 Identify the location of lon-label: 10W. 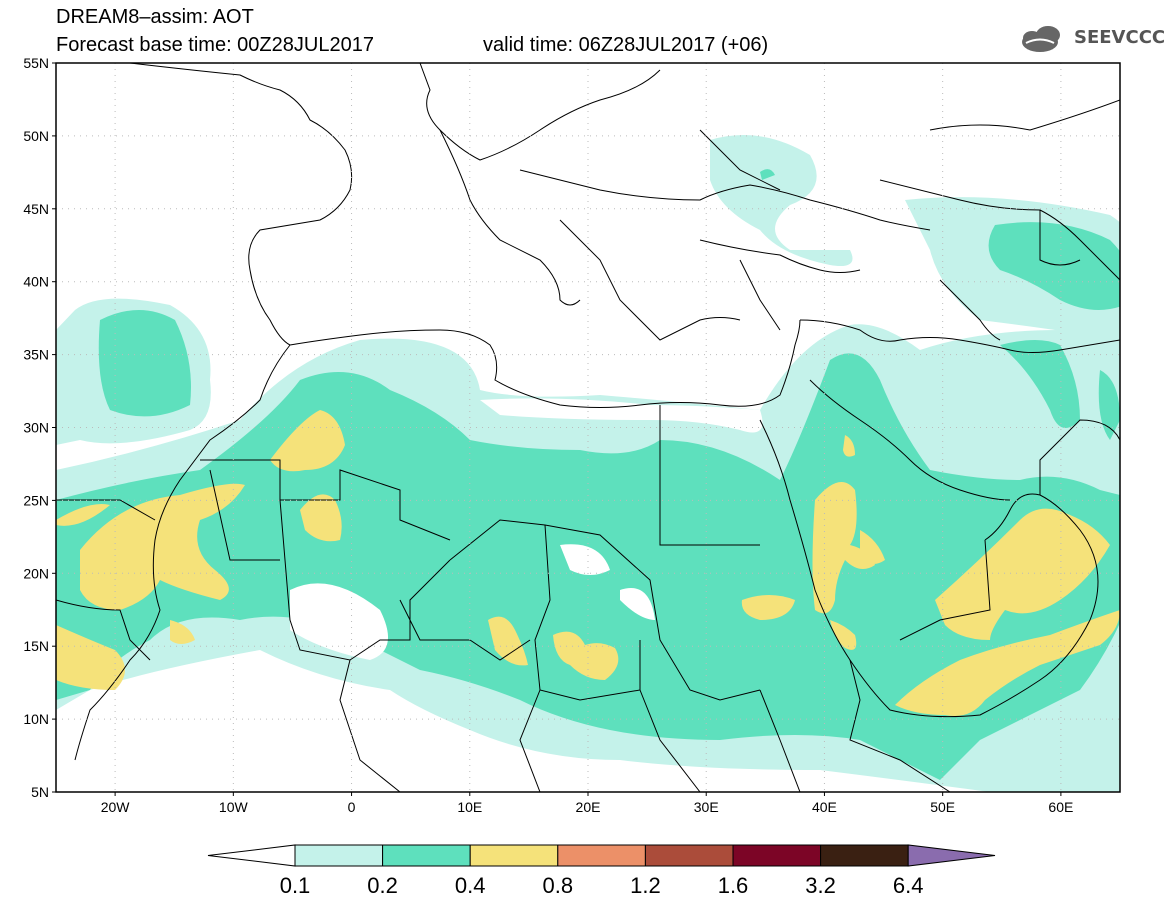
(234, 807).